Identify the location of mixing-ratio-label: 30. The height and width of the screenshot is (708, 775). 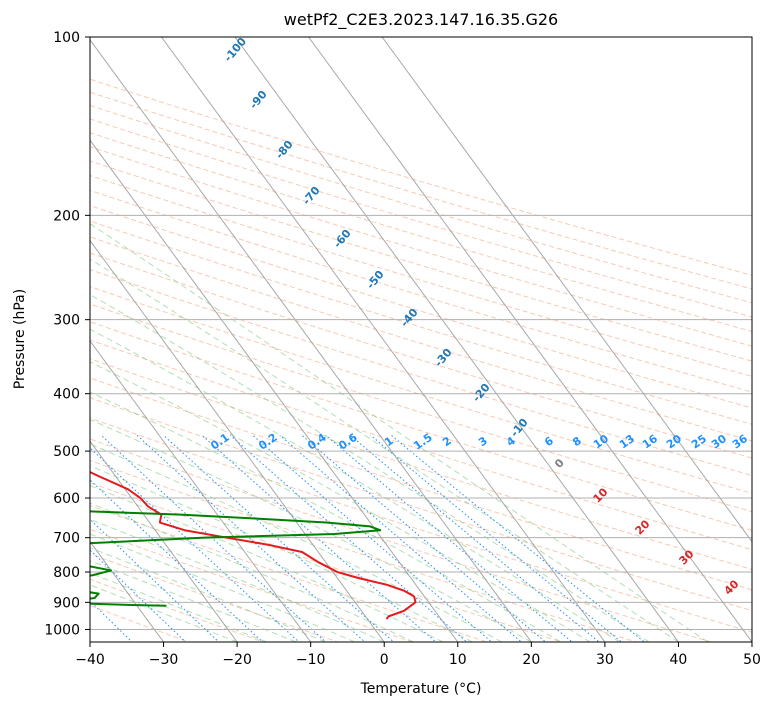
(719, 442).